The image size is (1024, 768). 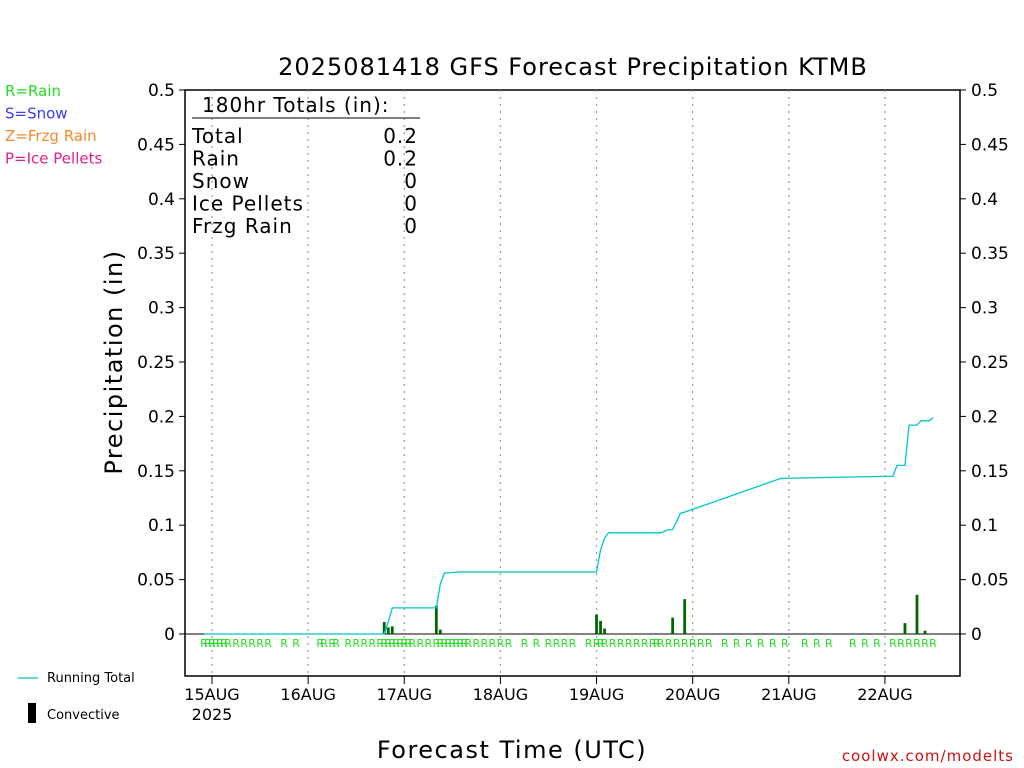 What do you see at coordinates (976, 635) in the screenshot?
I see `y-tick-label-right: 0` at bounding box center [976, 635].